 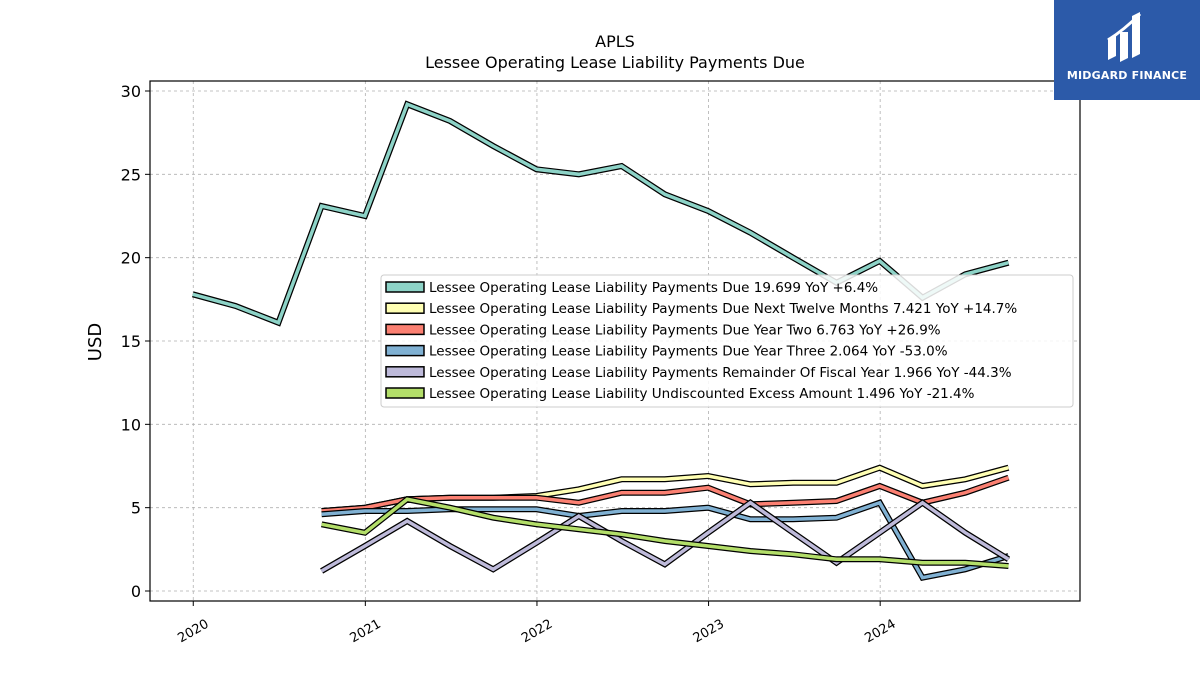 I want to click on y-tick-label: 15, so click(x=131, y=341).